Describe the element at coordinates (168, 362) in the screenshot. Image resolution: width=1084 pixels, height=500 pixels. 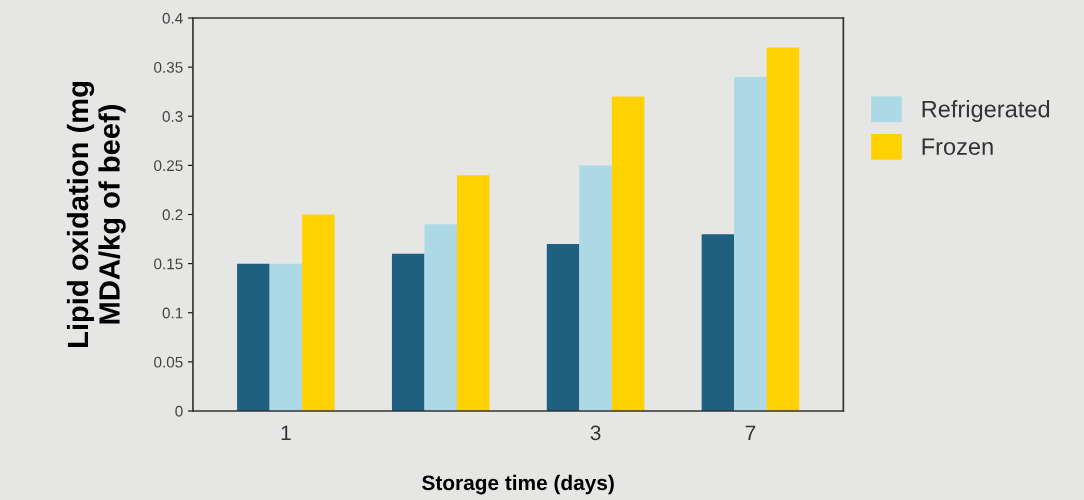
I see `y-tick-label: 0.05` at that location.